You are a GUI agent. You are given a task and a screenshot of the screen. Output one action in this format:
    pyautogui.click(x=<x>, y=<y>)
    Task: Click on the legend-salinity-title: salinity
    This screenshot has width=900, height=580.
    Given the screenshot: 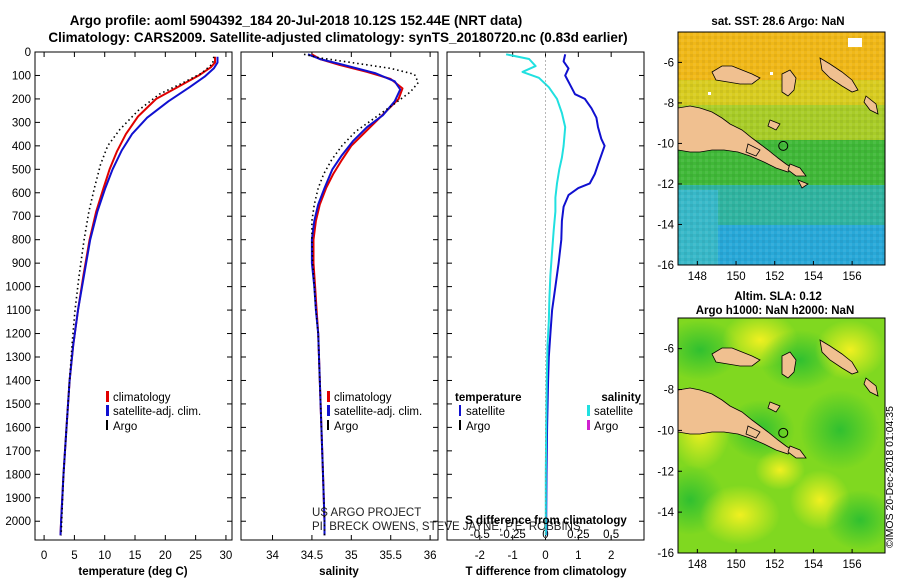 What is the action you would take?
    pyautogui.click(x=621, y=398)
    